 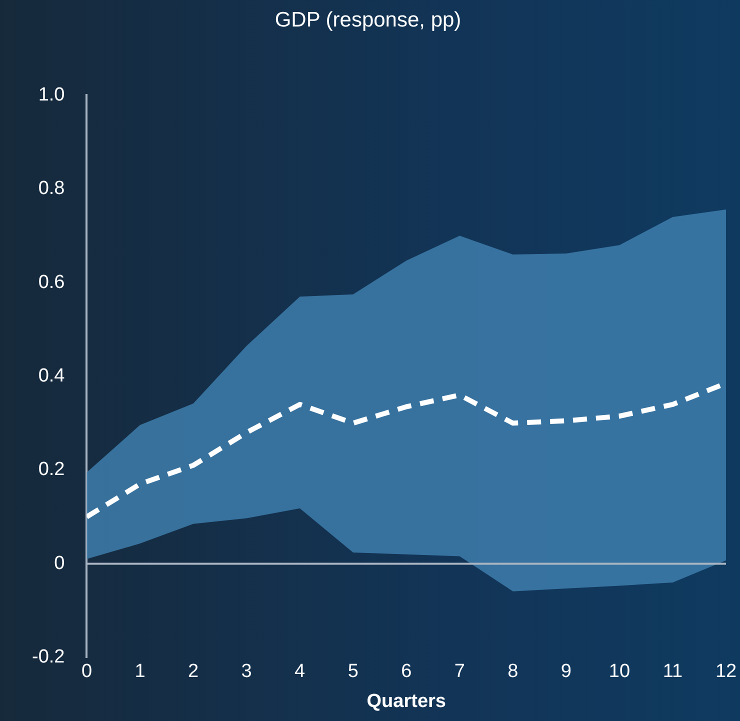 What do you see at coordinates (726, 671) in the screenshot?
I see `x-tick-label: 12` at bounding box center [726, 671].